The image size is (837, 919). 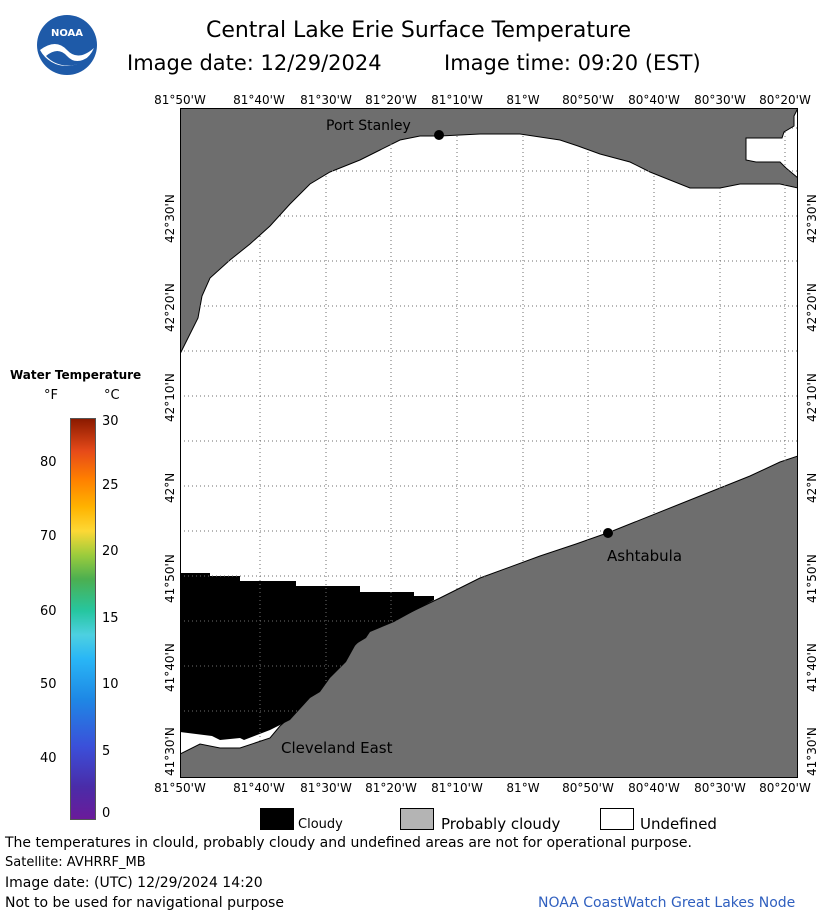 What do you see at coordinates (645, 556) in the screenshot?
I see `place-label-ashtabula: Ashtabula` at bounding box center [645, 556].